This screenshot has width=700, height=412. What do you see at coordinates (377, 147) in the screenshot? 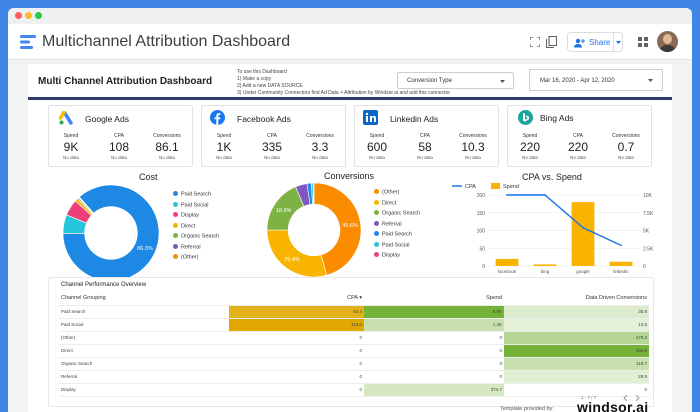
I see `kpi-value-spend: 600` at bounding box center [377, 147].